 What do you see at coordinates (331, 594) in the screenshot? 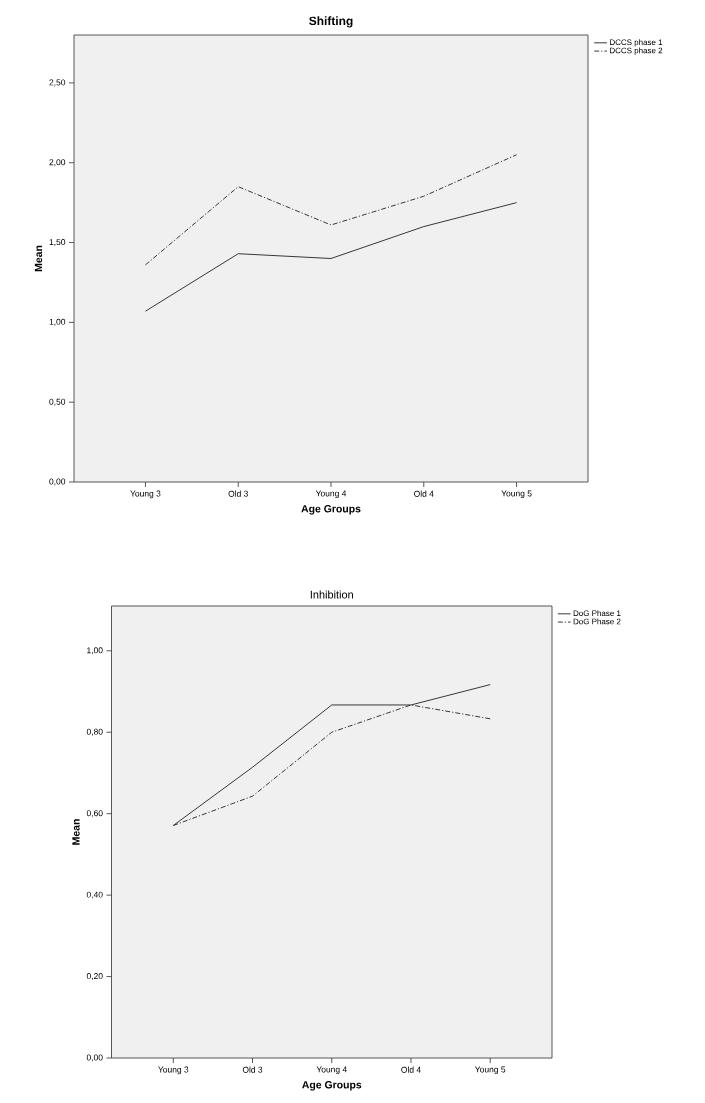
I see `chart-title: Inhibition` at bounding box center [331, 594].